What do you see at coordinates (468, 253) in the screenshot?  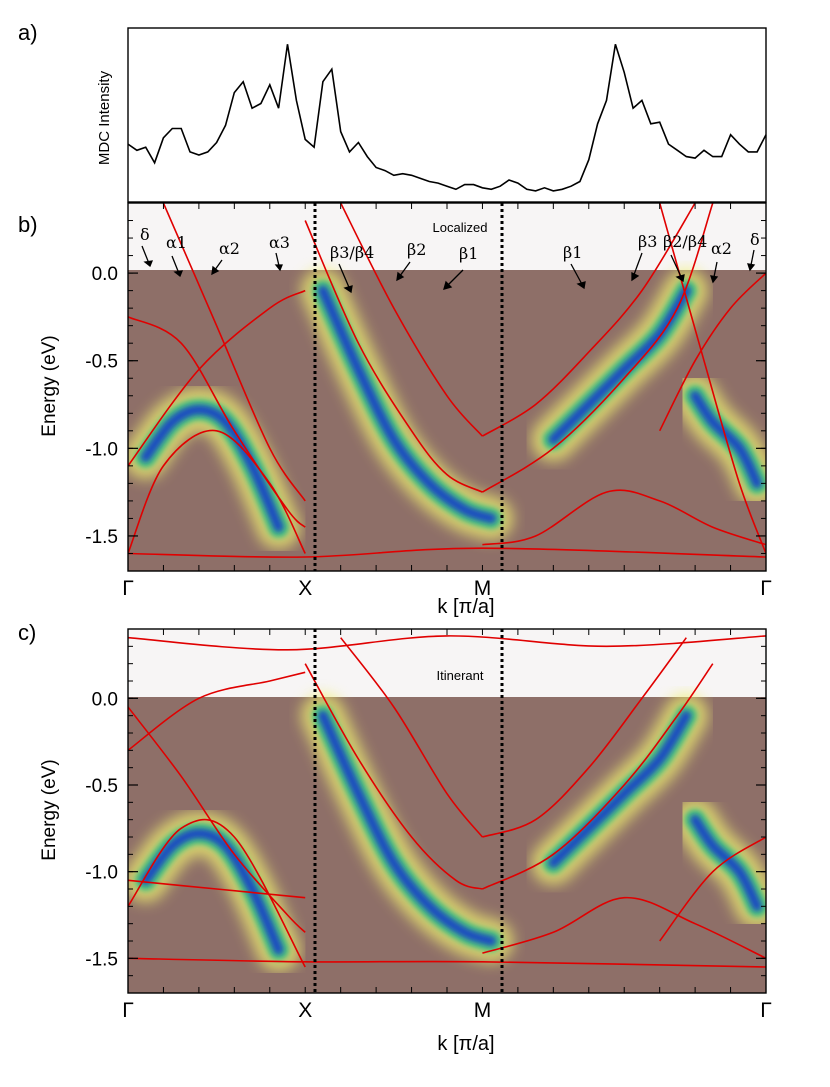 I see `band-label-beta1-left: β1` at bounding box center [468, 253].